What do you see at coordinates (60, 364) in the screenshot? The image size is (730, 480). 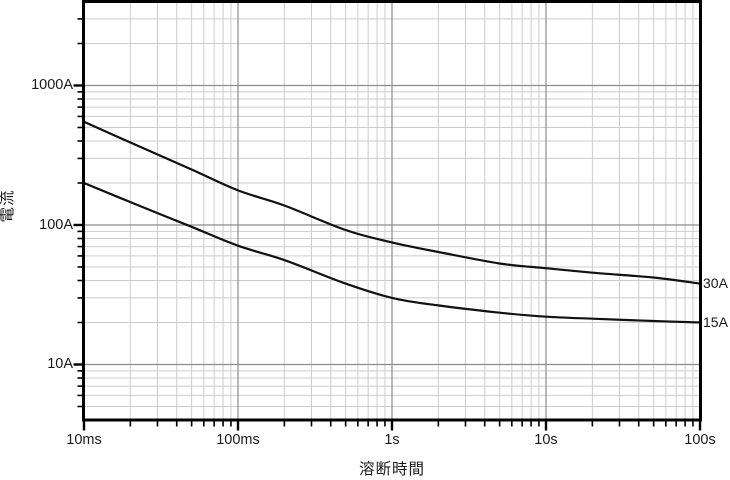 I see `y-tick-label-10A: 10A` at bounding box center [60, 364].